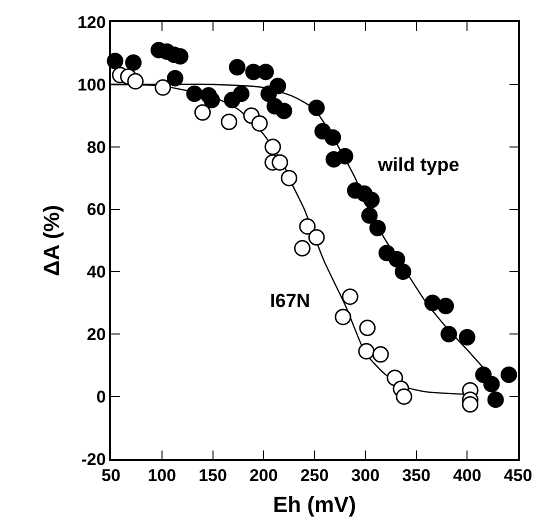  I want to click on y-tick-label: 100, so click(91, 84).